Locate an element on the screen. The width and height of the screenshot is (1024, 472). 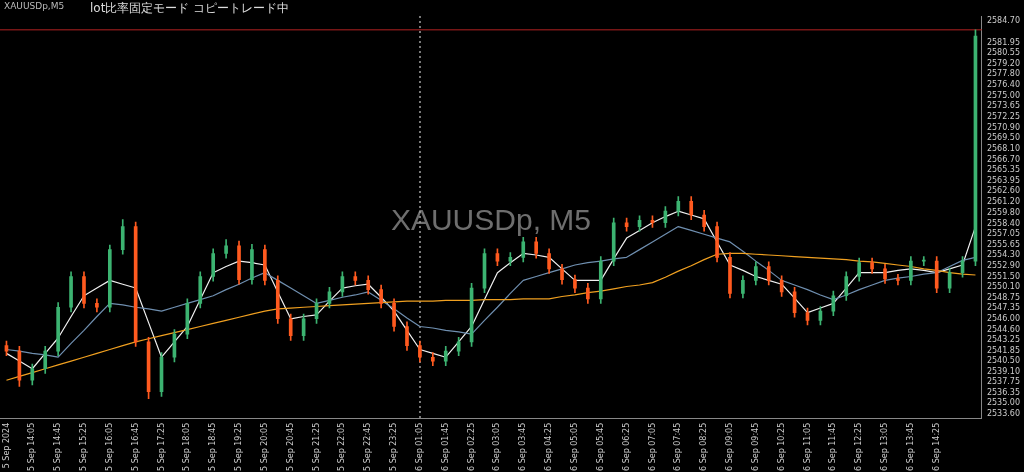
y-tick-label: 2570.90 is located at coordinates (1003, 127).